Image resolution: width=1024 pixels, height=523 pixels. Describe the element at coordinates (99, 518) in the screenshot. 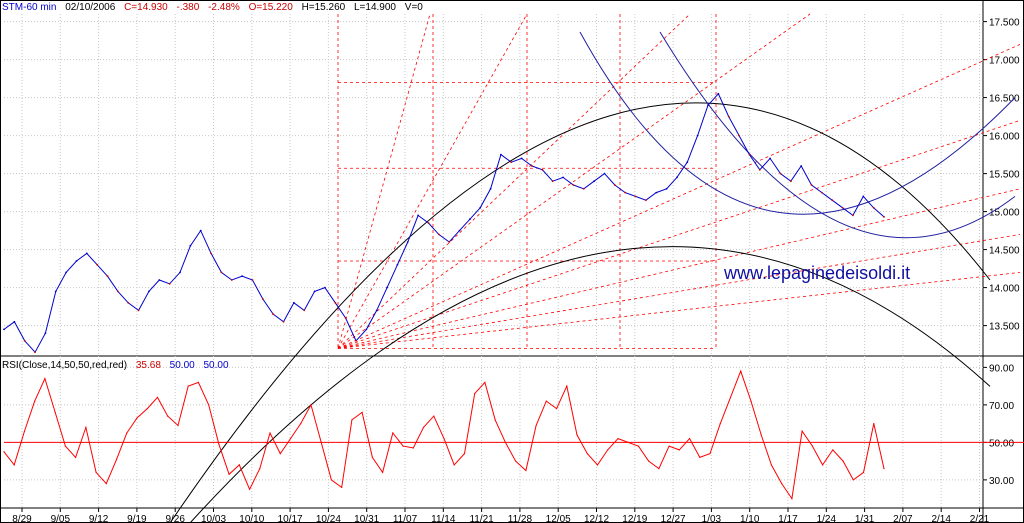

I see `x-tick-label: 9/12` at that location.